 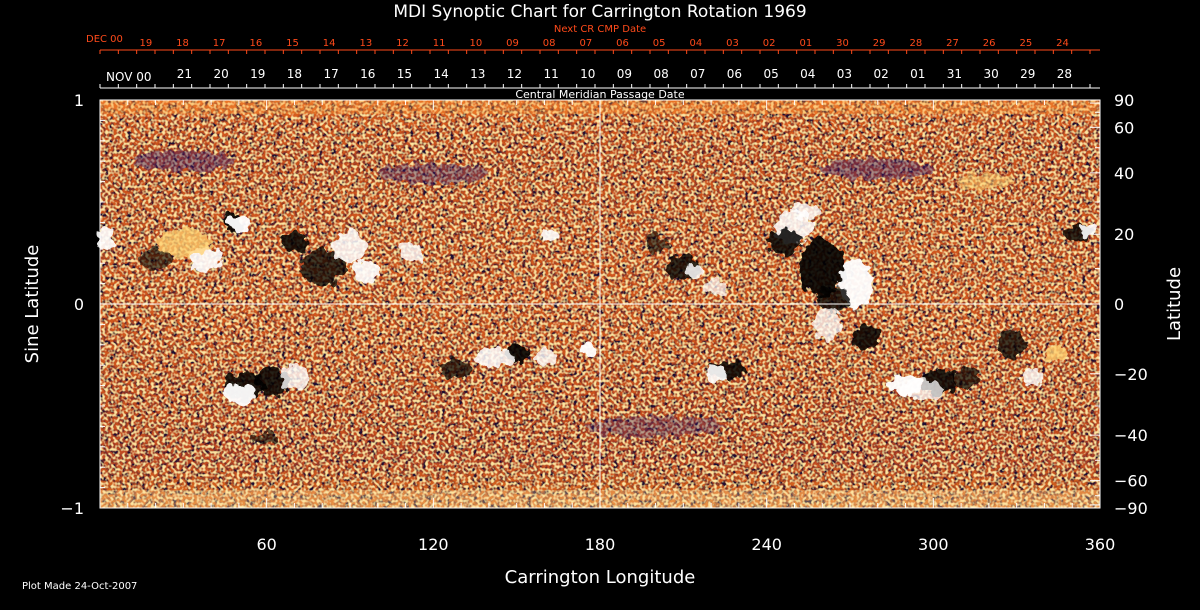 What do you see at coordinates (952, 43) in the screenshot?
I see `next-cr-day-label: 27` at bounding box center [952, 43].